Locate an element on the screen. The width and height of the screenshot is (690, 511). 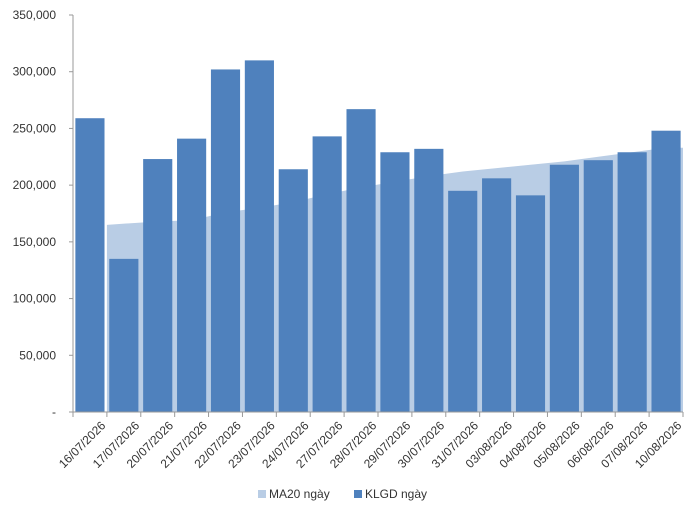
bar-30-07-2026 is located at coordinates (429, 280).